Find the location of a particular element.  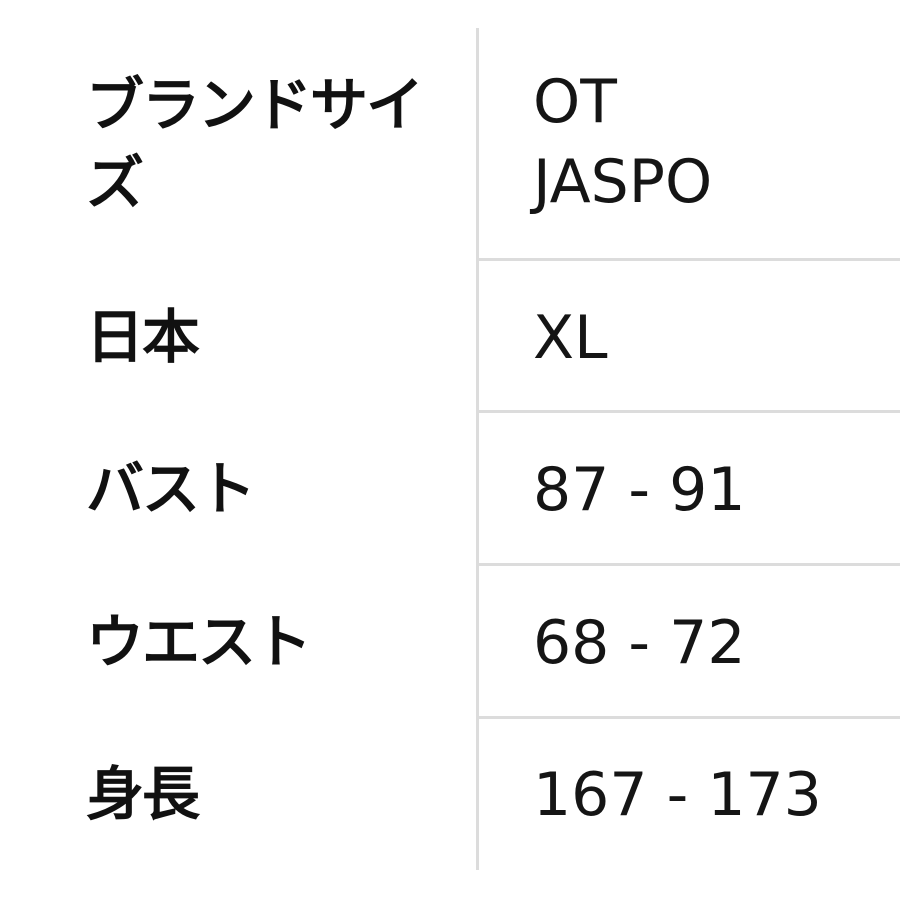

label-japan: 日本 is located at coordinates (143, 337).